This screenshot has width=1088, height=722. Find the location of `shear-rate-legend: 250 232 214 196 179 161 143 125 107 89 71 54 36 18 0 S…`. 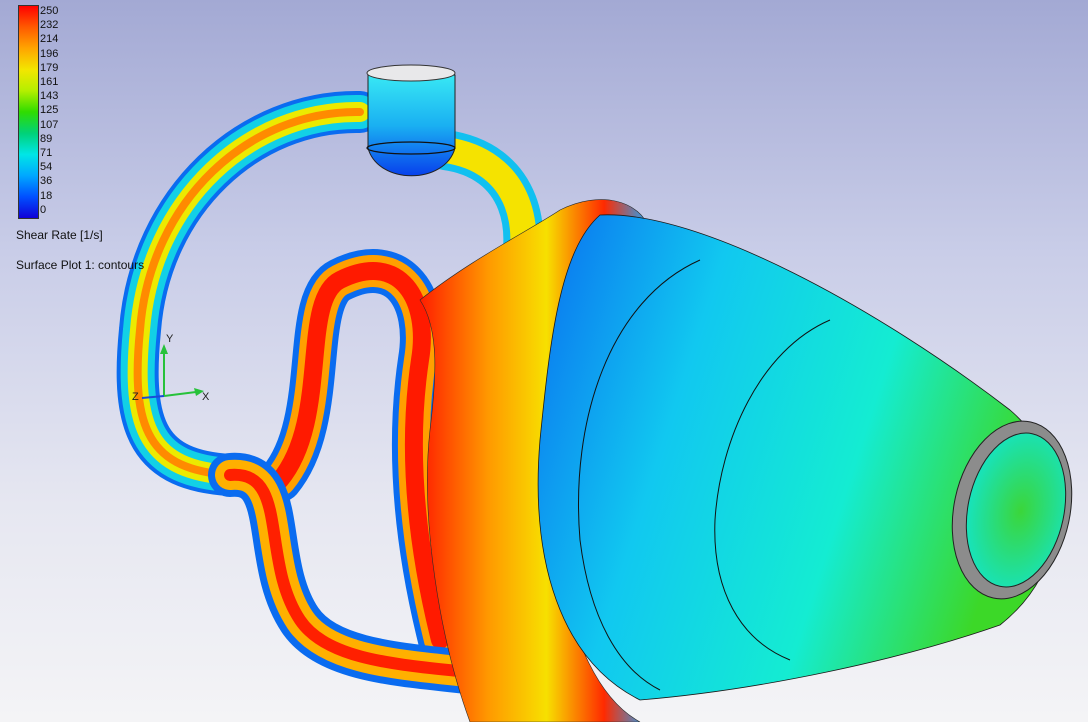

shear-rate-legend: 250 232 214 196 179 161 143 125 107 89 71 54 36 18 0 S… is located at coordinates (91, 145).